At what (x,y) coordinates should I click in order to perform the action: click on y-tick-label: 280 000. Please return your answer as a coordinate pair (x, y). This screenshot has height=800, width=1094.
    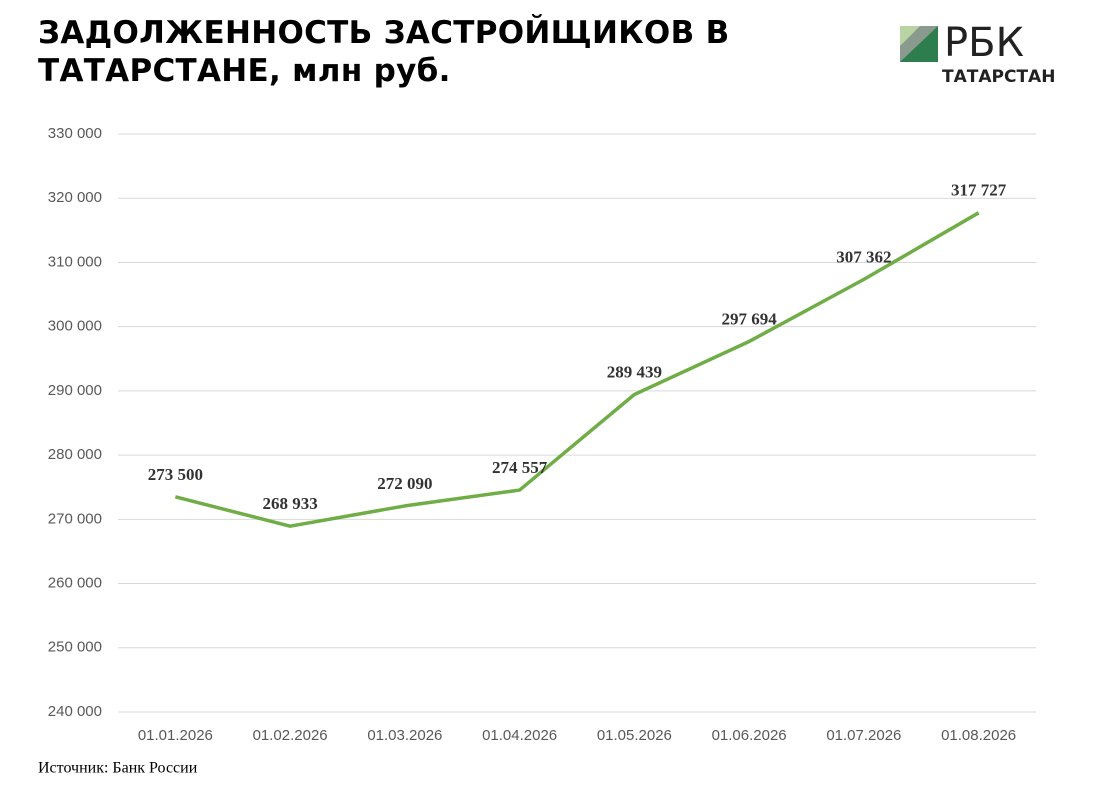
    Looking at the image, I should click on (75, 454).